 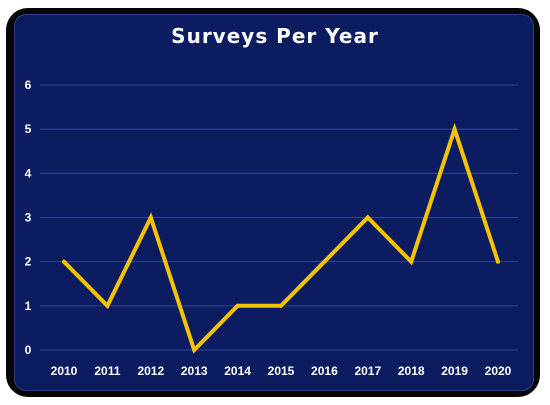 What do you see at coordinates (28, 173) in the screenshot?
I see `y-tick-label: 4` at bounding box center [28, 173].